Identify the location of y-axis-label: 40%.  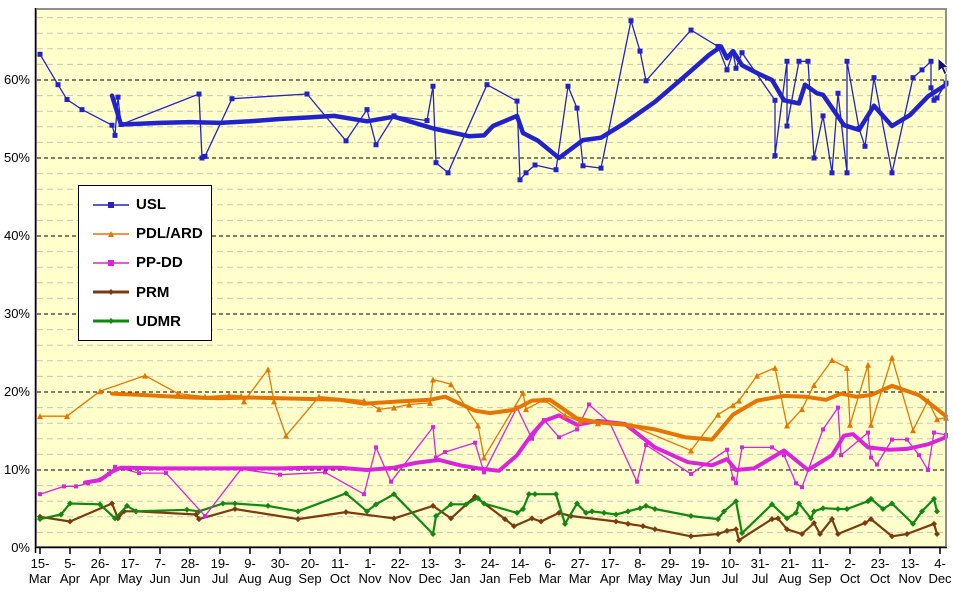
(16, 235).